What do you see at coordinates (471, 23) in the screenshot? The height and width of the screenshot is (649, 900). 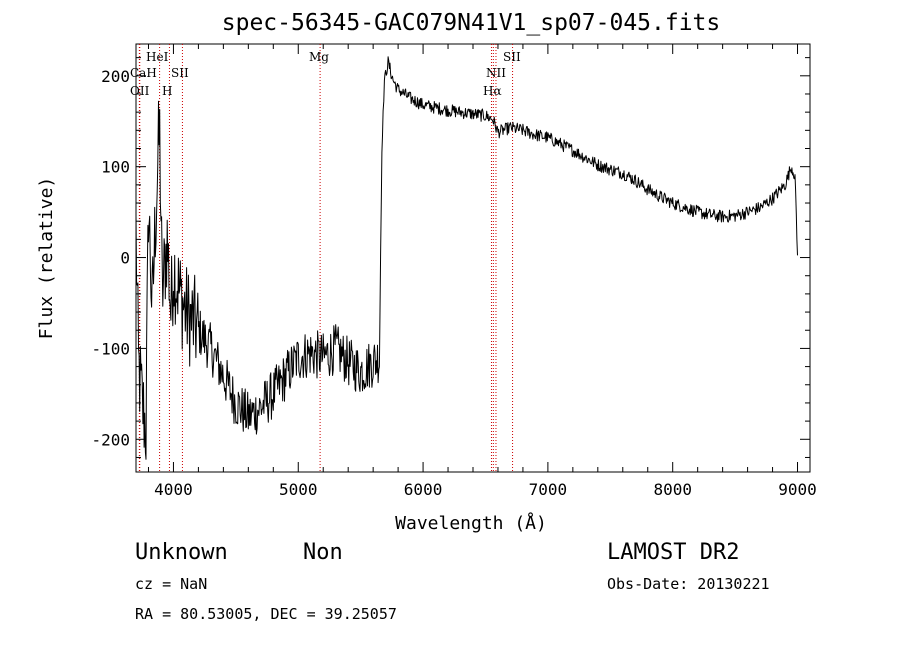 I see `chart-title: spec-56345-GAC079N41V1_sp07-045.fits` at bounding box center [471, 23].